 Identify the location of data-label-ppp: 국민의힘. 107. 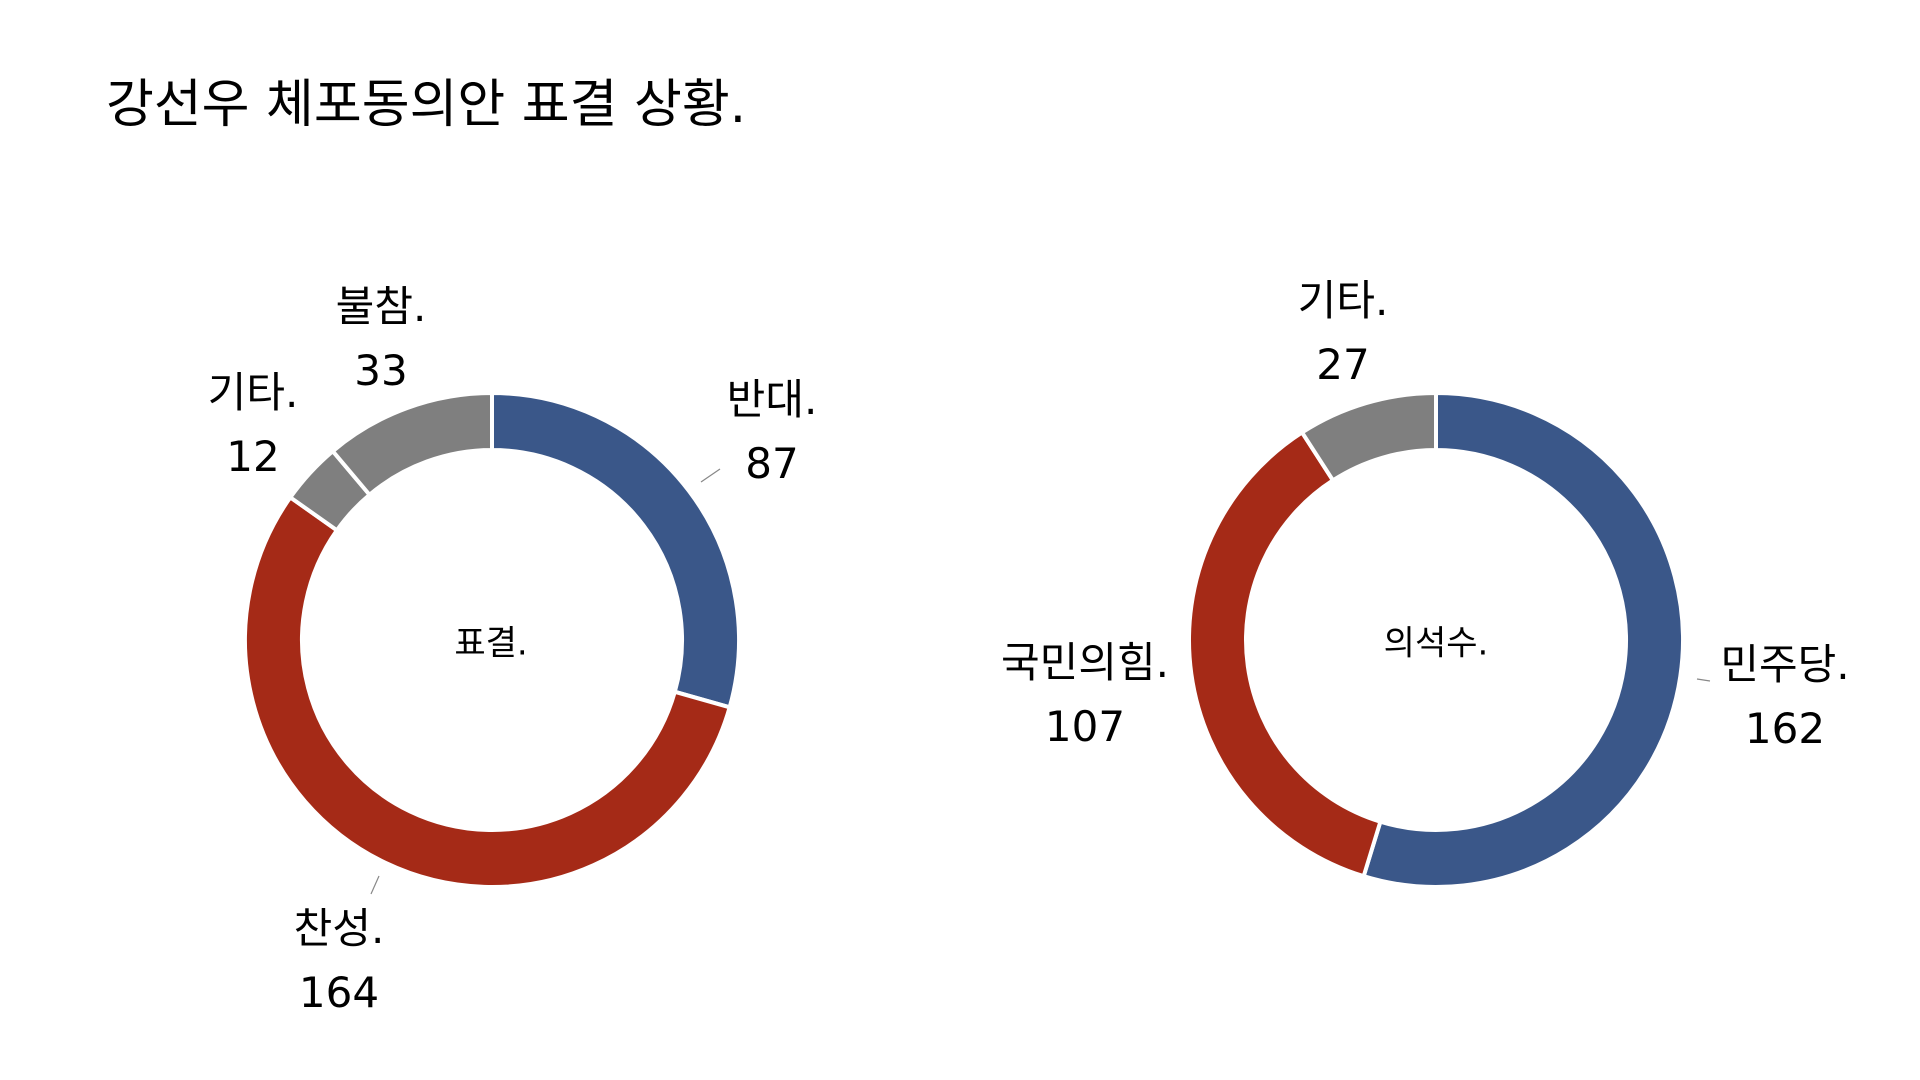
(1085, 695).